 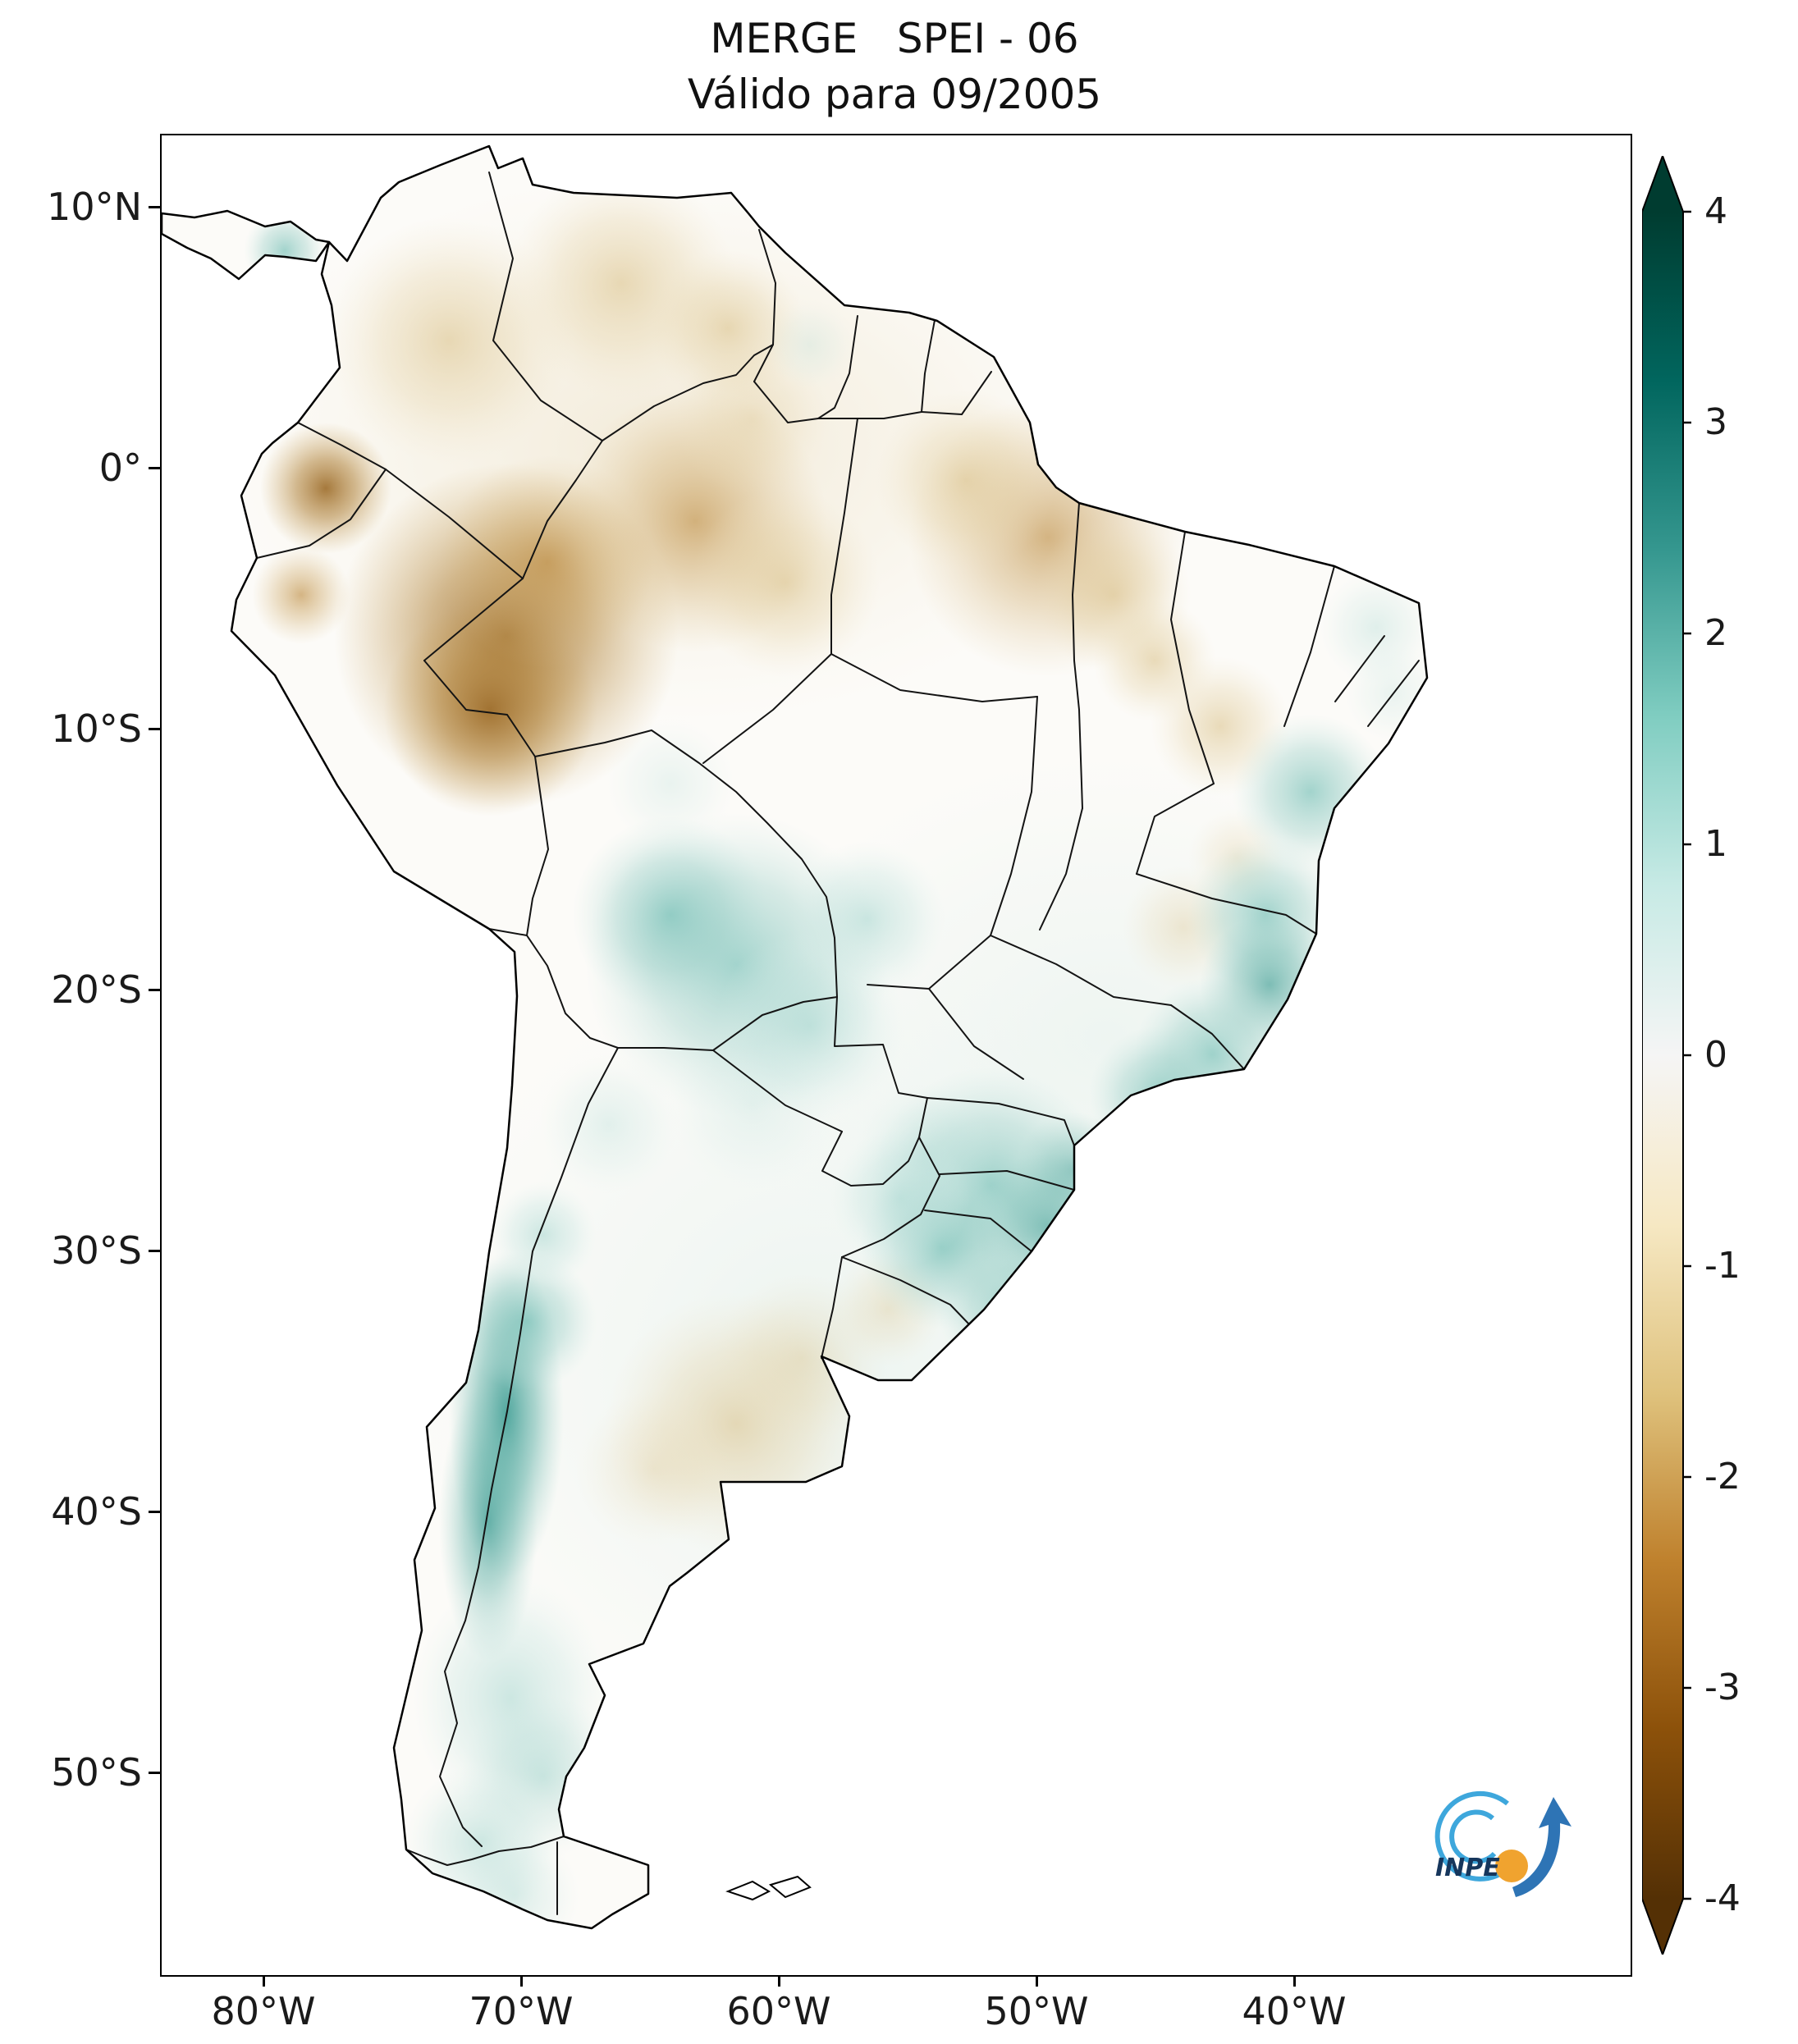 I want to click on colorbar-canvas, so click(x=1666, y=1055).